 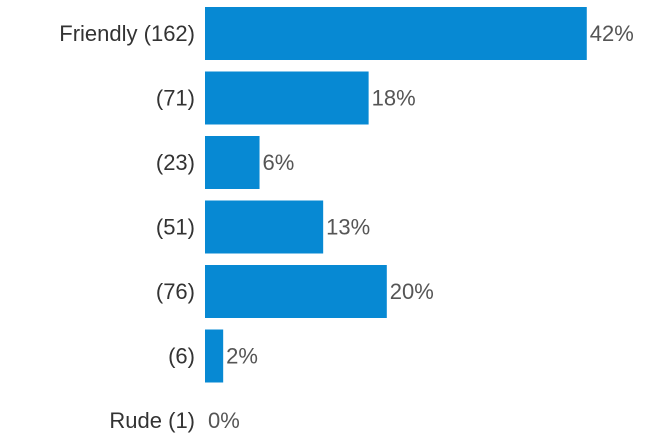 What do you see at coordinates (224, 420) in the screenshot?
I see `value-label: 0%` at bounding box center [224, 420].